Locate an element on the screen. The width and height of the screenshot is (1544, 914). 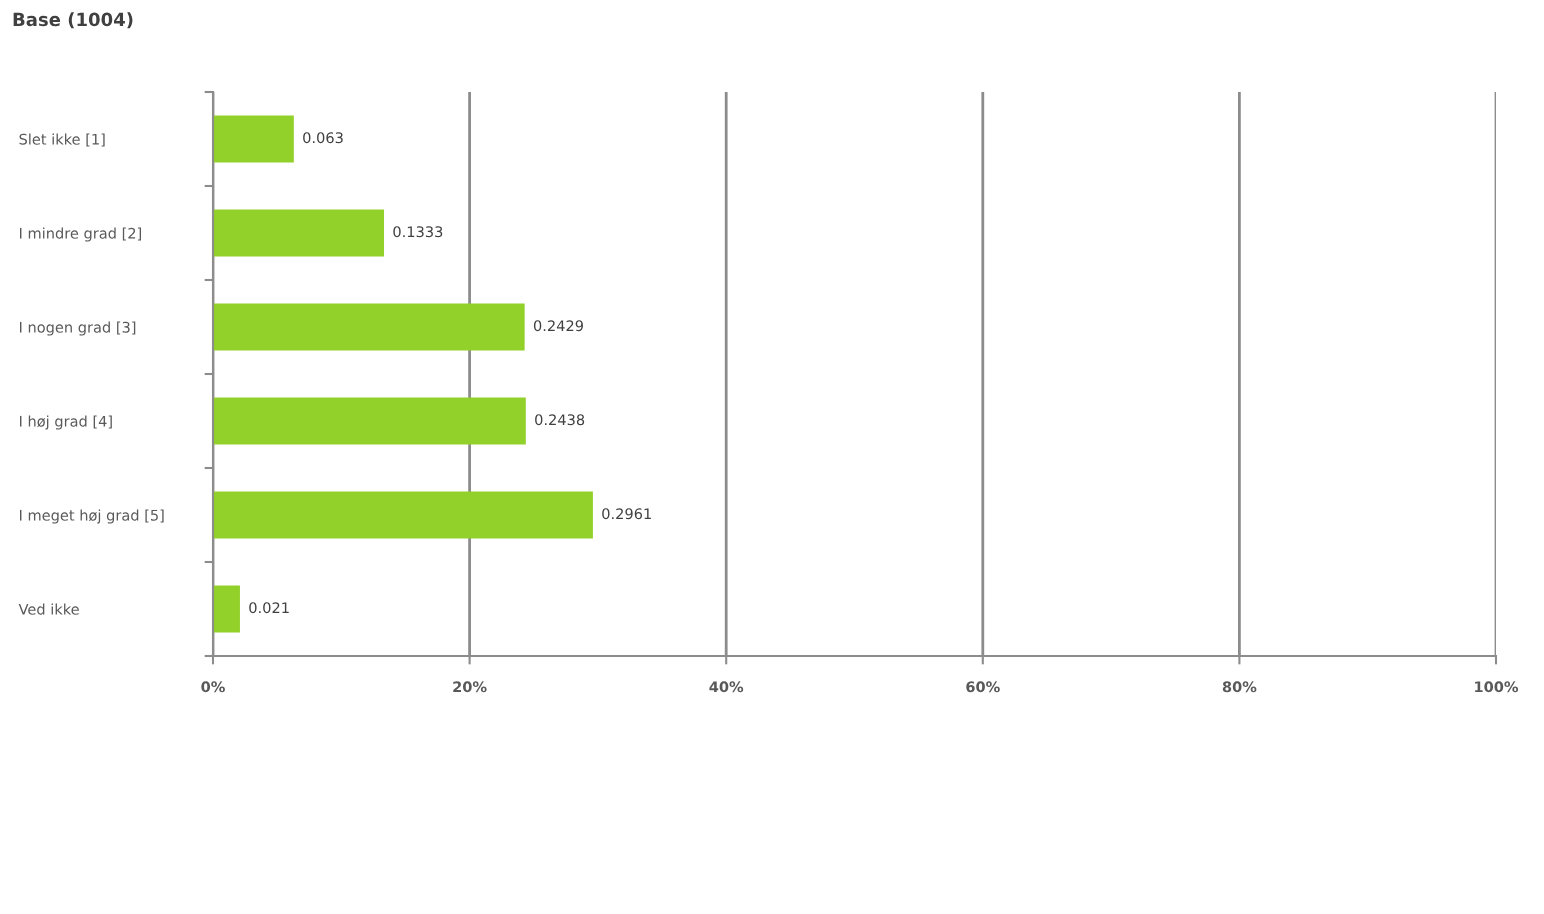
y-tick-label: I mindre grad [2] is located at coordinates (80, 234).